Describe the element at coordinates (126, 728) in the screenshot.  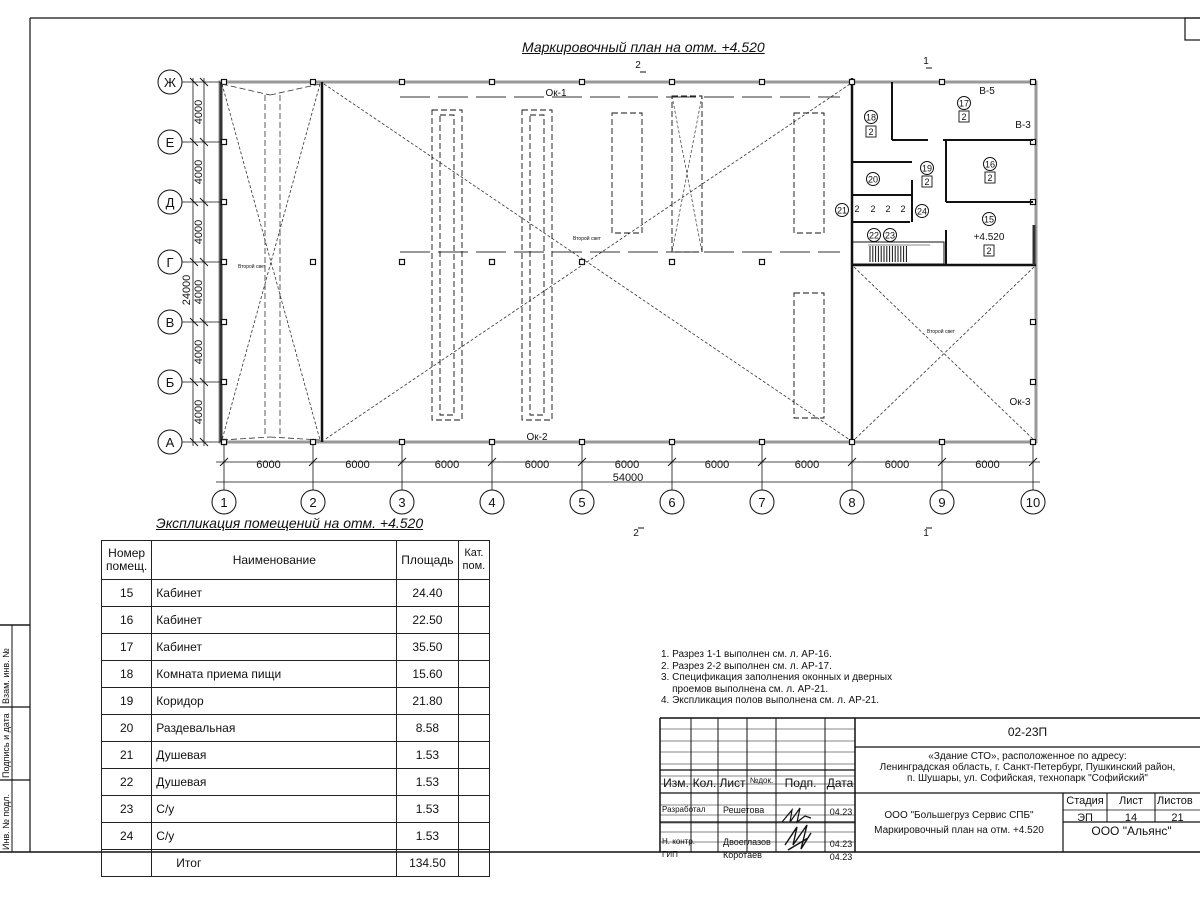
I see `room-number: 20` at that location.